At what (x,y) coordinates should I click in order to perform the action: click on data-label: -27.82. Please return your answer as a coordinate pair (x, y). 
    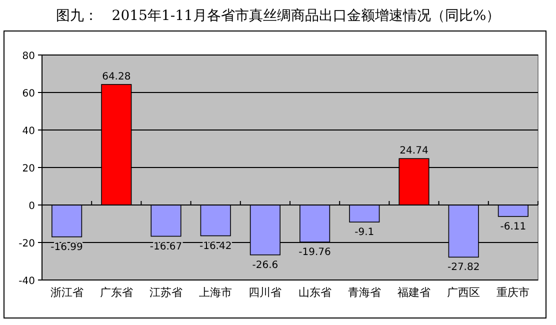
    Looking at the image, I should click on (463, 268).